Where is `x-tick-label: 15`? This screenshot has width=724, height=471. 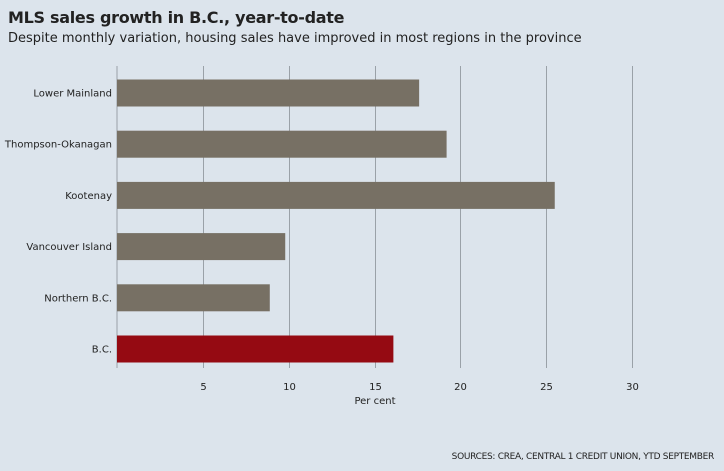
x-tick-label: 15 is located at coordinates (375, 387).